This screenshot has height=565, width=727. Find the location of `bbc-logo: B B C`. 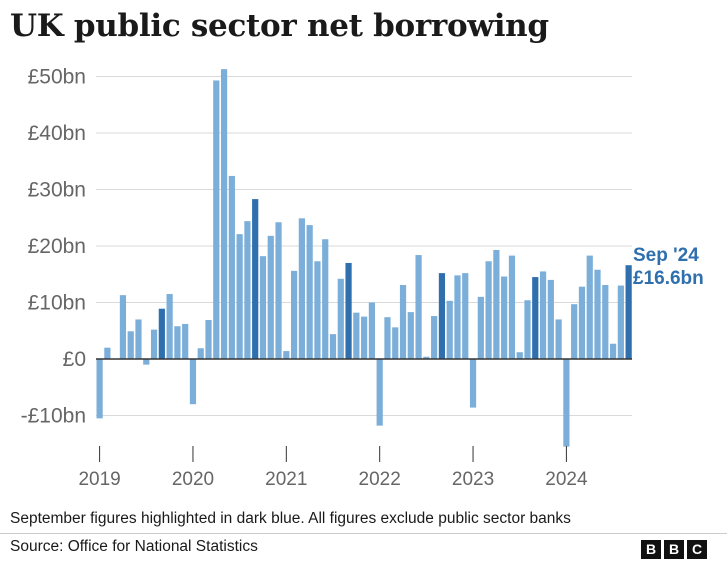

bbc-logo: B B C is located at coordinates (674, 549).